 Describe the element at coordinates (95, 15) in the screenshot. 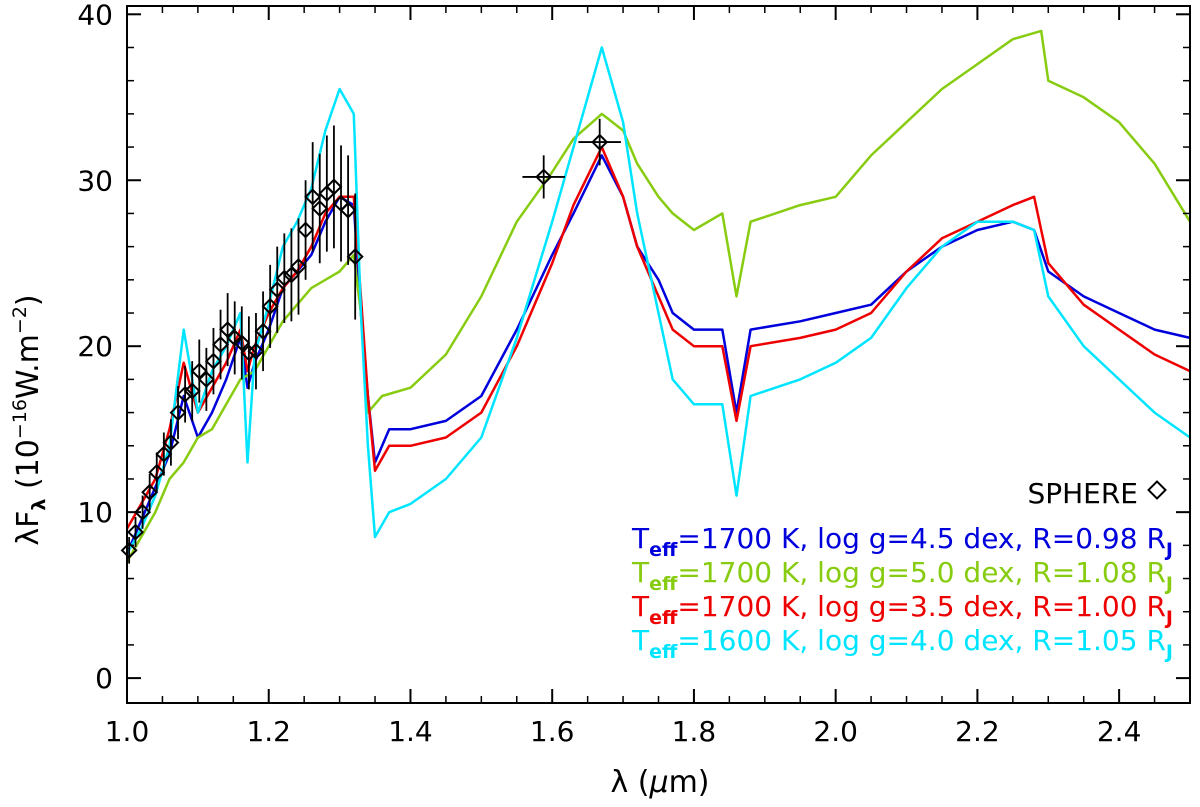

I see `y-tick-label: 40` at that location.